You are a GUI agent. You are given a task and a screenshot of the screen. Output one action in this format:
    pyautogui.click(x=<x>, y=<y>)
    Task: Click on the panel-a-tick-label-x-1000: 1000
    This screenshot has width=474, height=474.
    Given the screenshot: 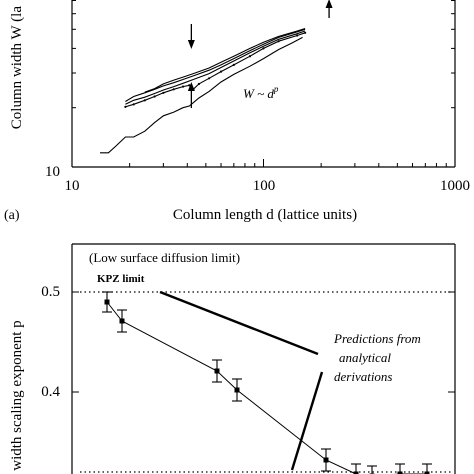 What is the action you would take?
    pyautogui.click(x=455, y=186)
    